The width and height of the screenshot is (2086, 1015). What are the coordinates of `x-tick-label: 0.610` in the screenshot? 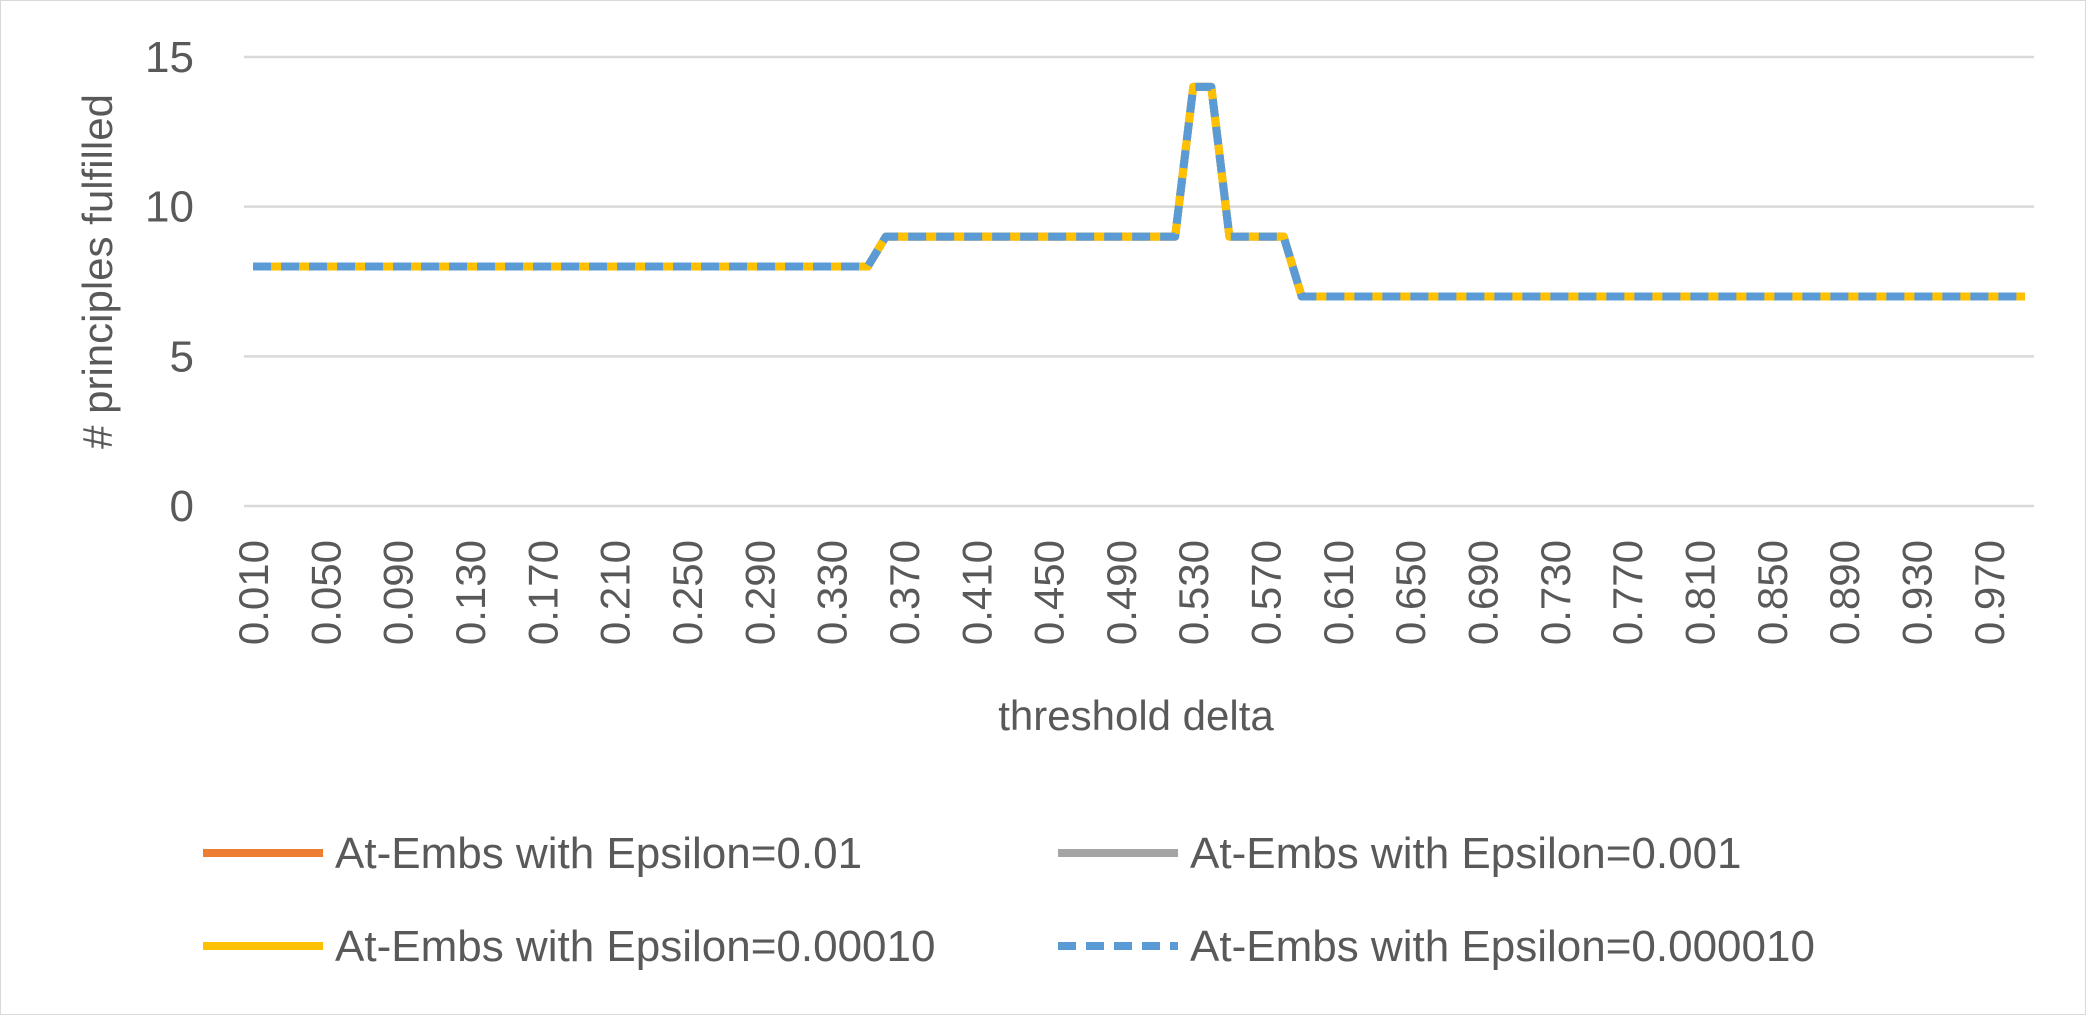 It's located at (1338, 592).